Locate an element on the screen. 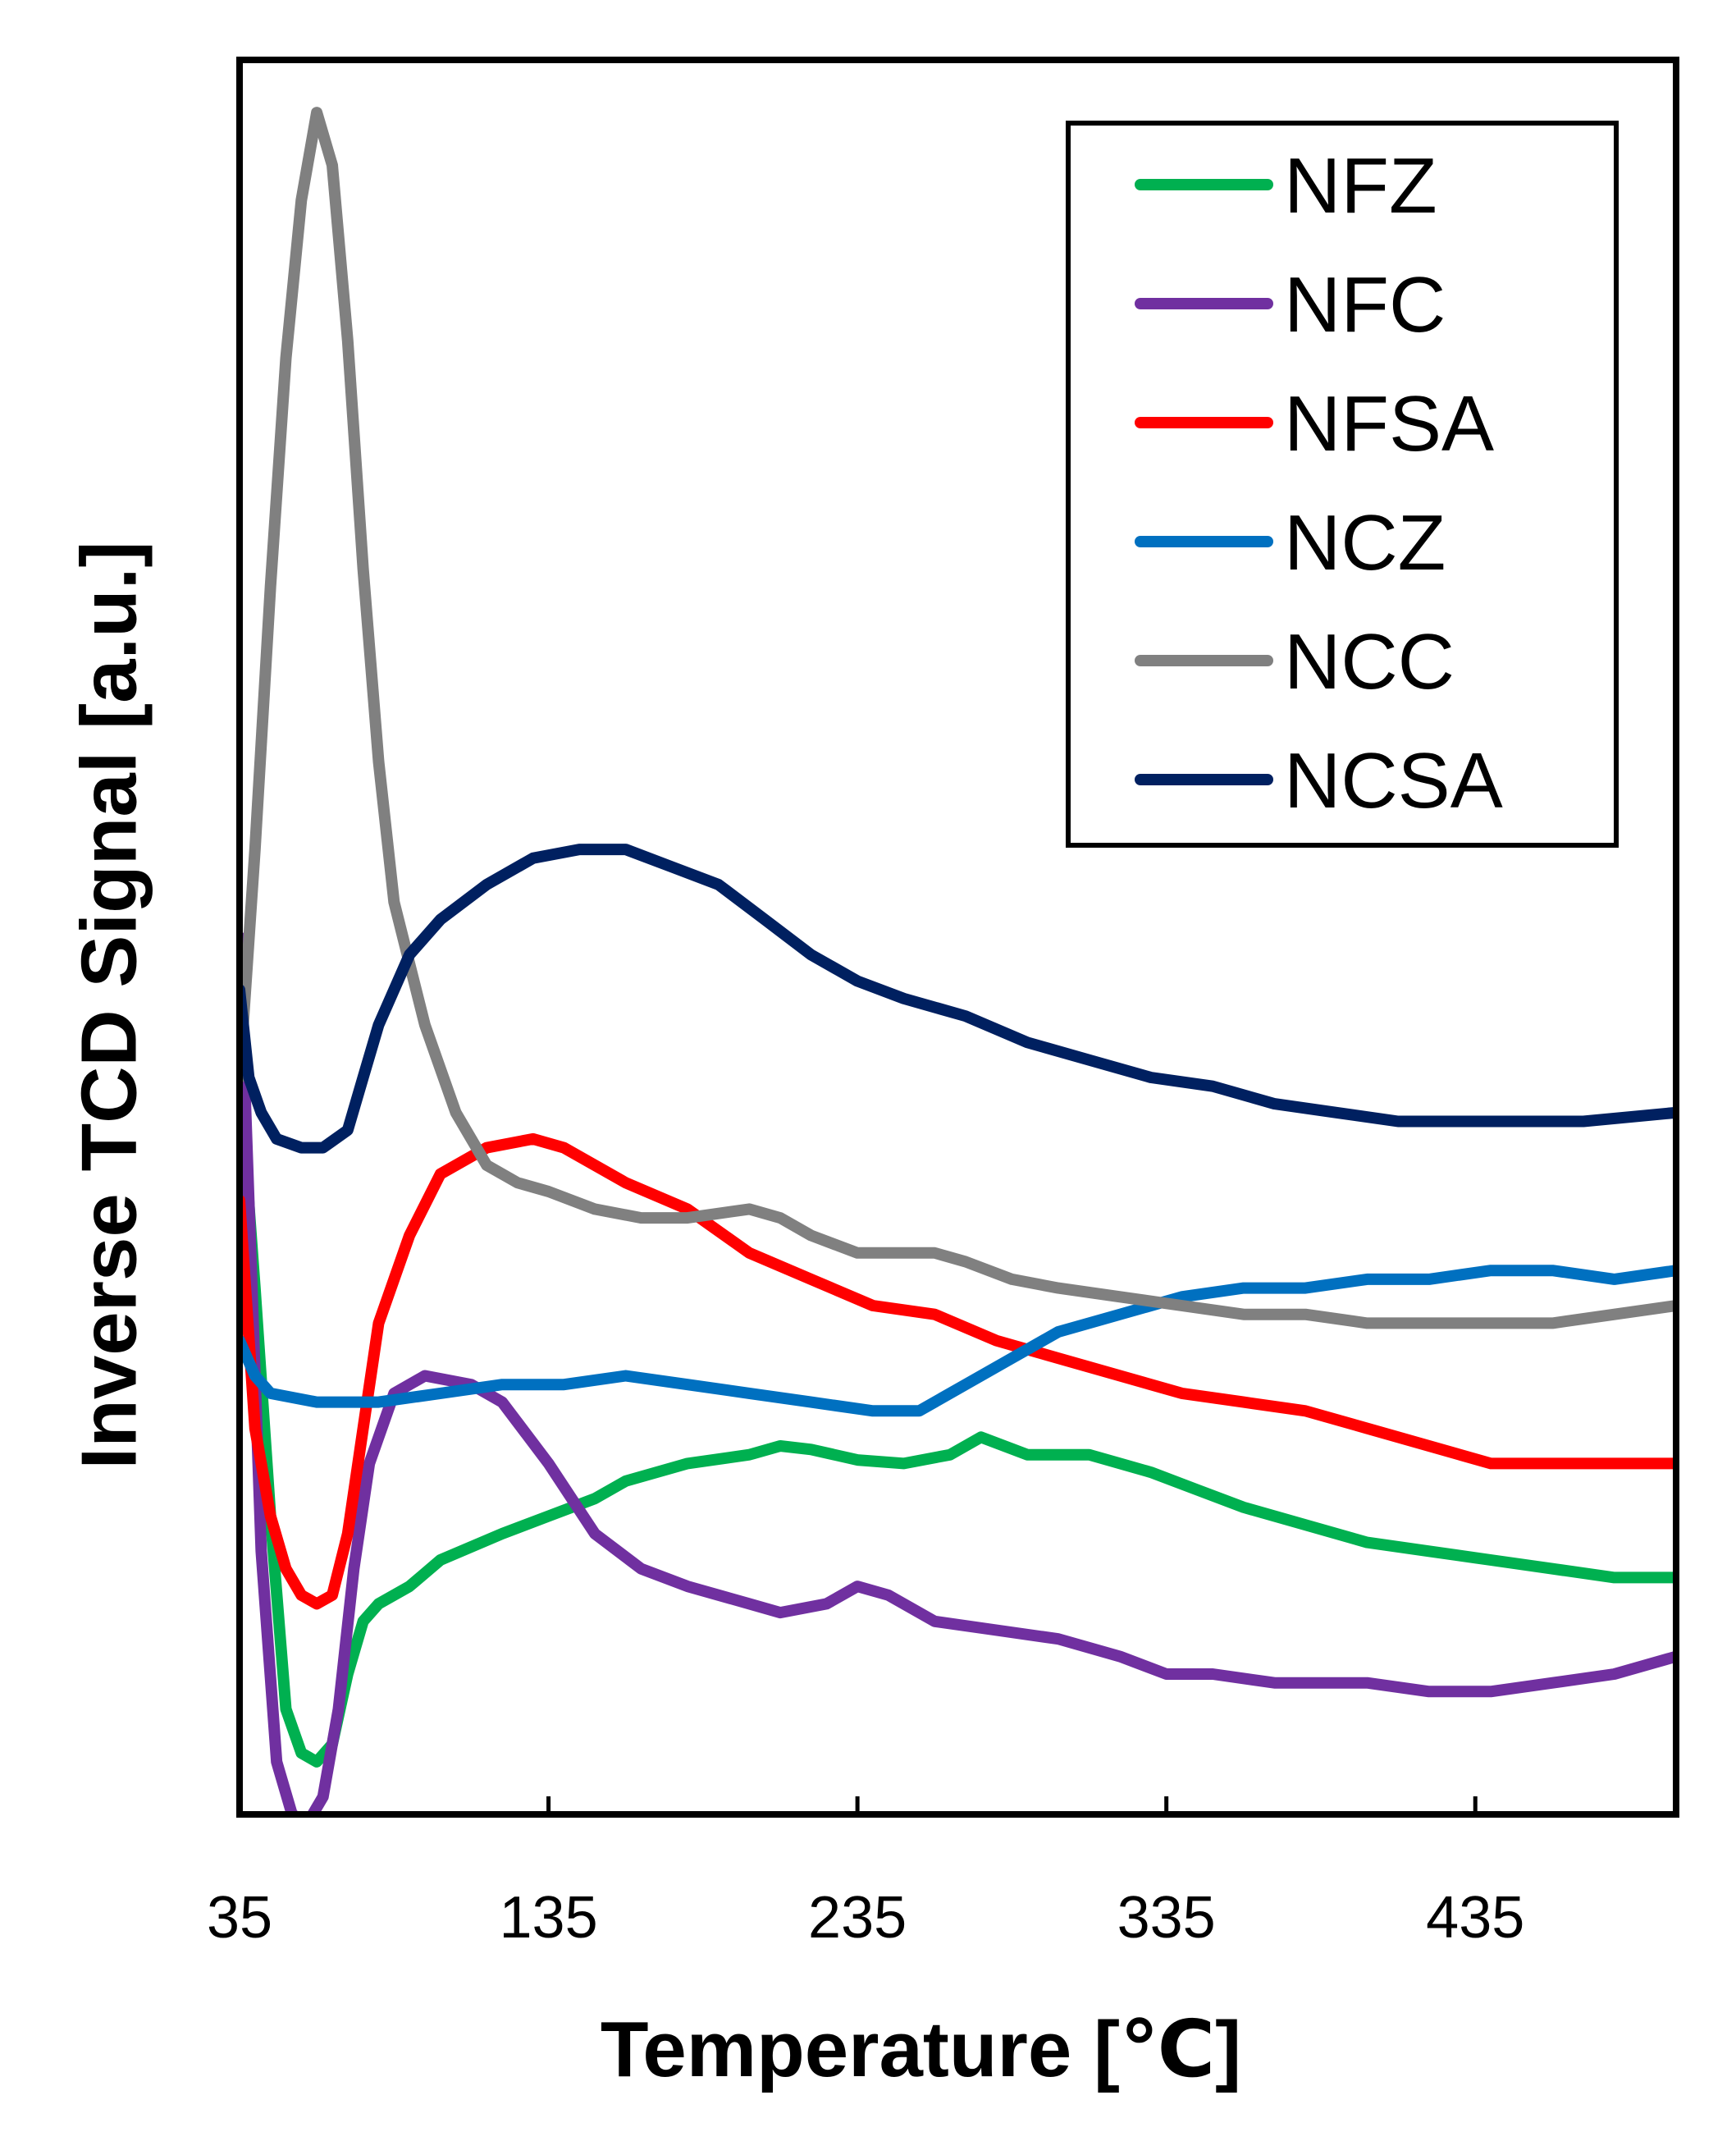 This screenshot has width=1736, height=2141. x-tick-label: 35 is located at coordinates (239, 1918).